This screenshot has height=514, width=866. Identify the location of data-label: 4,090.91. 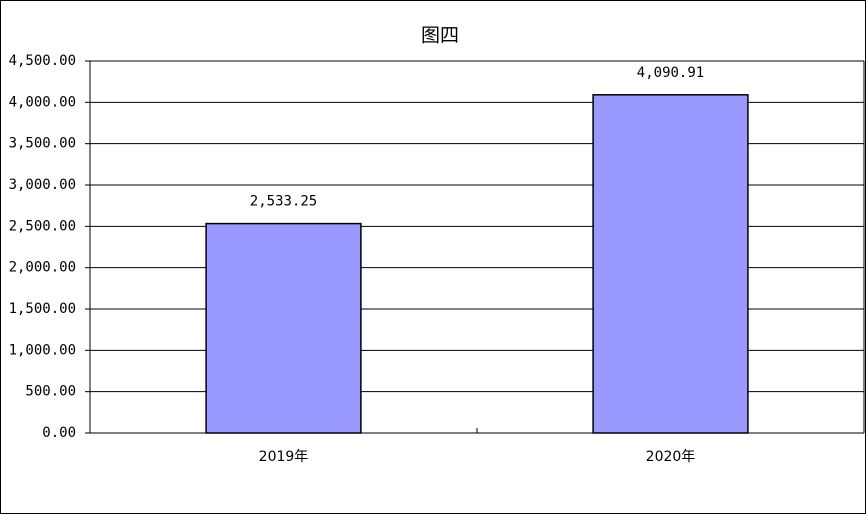
(670, 73).